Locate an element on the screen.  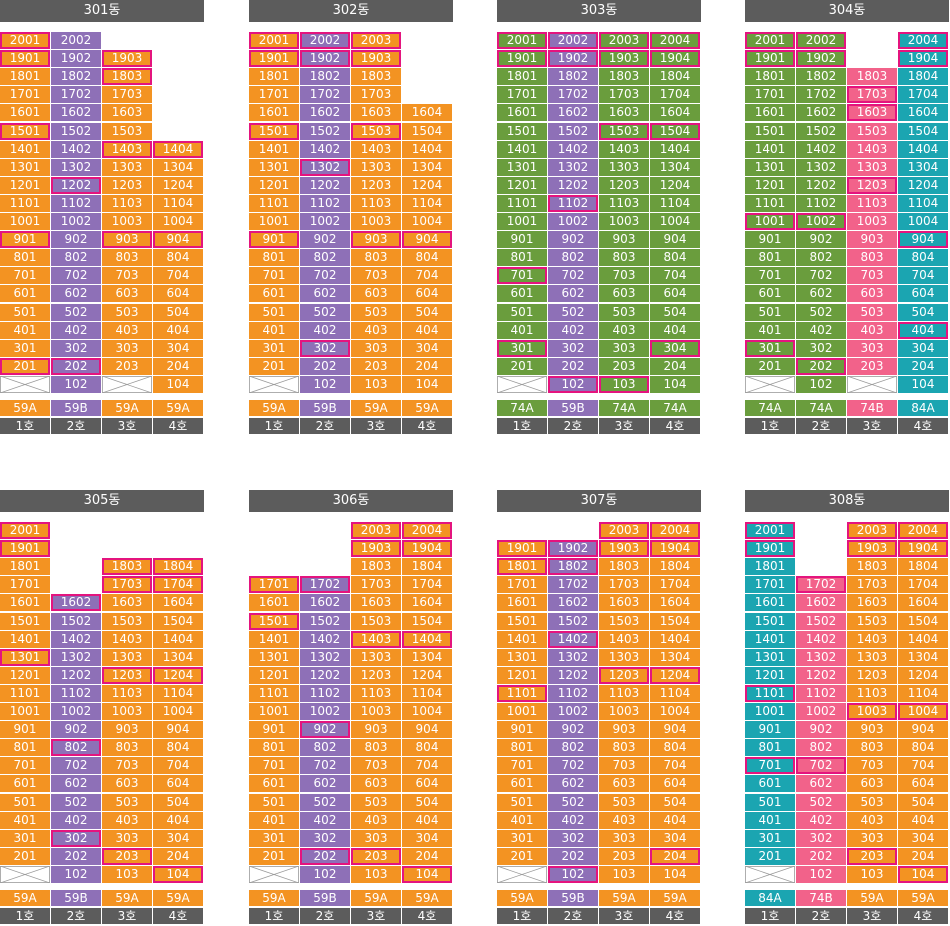
unit-cell: 1504 is located at coordinates (178, 621).